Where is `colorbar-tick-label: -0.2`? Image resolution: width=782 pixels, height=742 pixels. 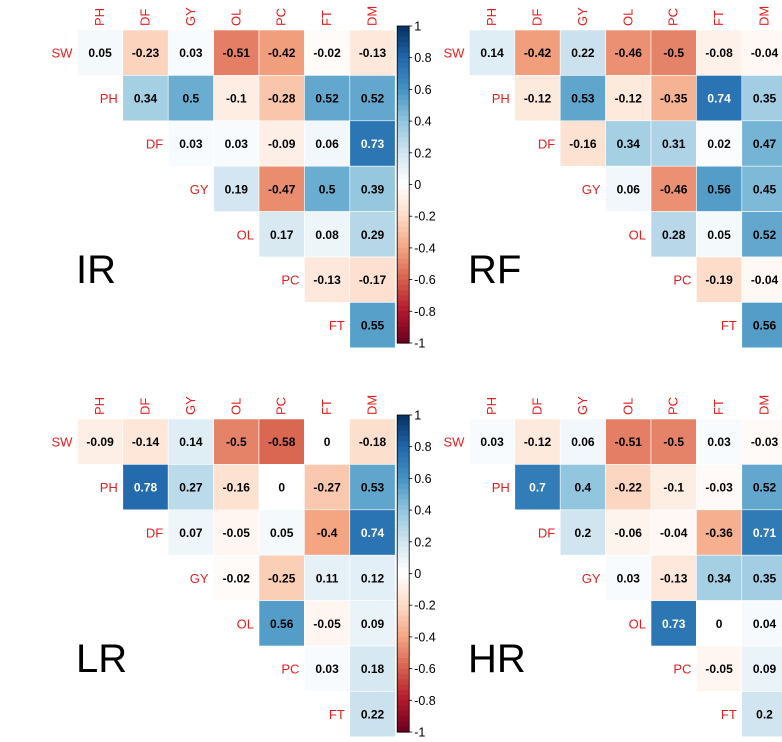 colorbar-tick-label: -0.2 is located at coordinates (425, 606).